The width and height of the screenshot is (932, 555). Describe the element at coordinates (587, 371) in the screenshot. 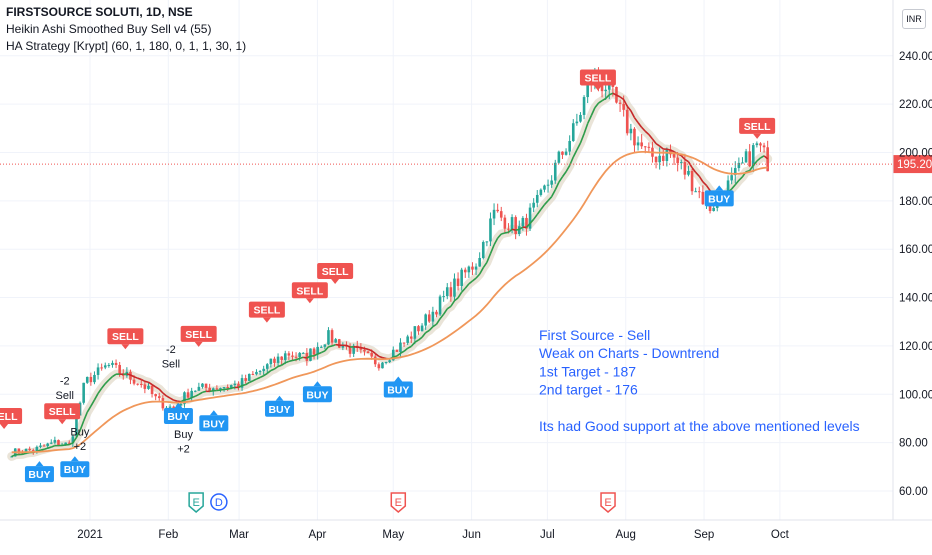

I see `note-line: 1st Target - 187` at that location.